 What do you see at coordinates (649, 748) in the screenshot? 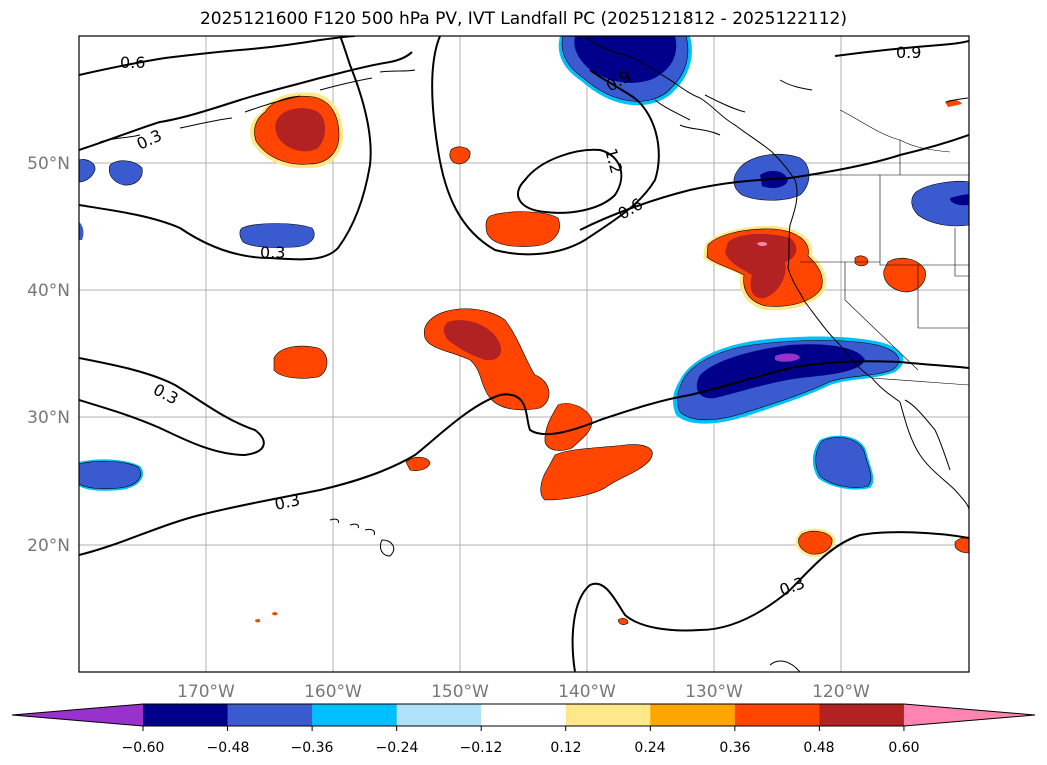
I see `colorbar-tick-label: 0.24` at bounding box center [649, 748].